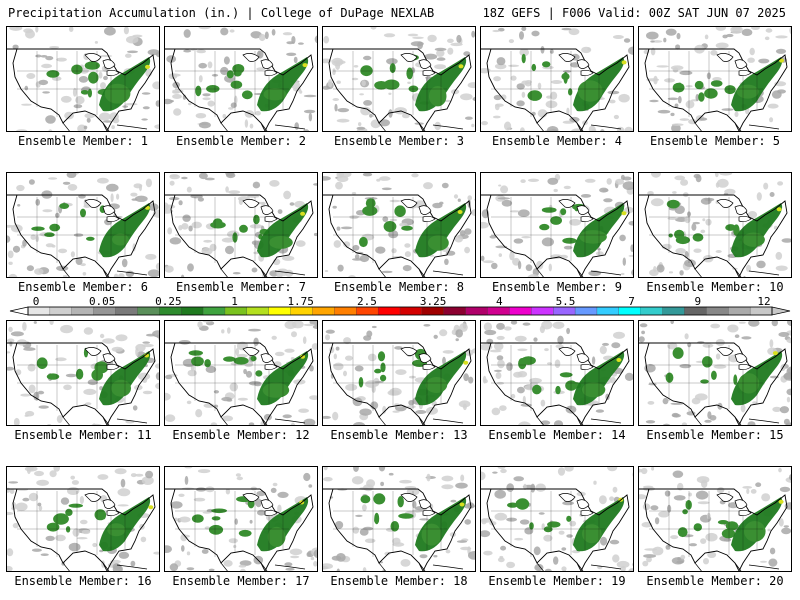 This screenshot has width=800, height=600. Describe the element at coordinates (168, 302) in the screenshot. I see `colorbar-tick-label: 0.25` at that location.